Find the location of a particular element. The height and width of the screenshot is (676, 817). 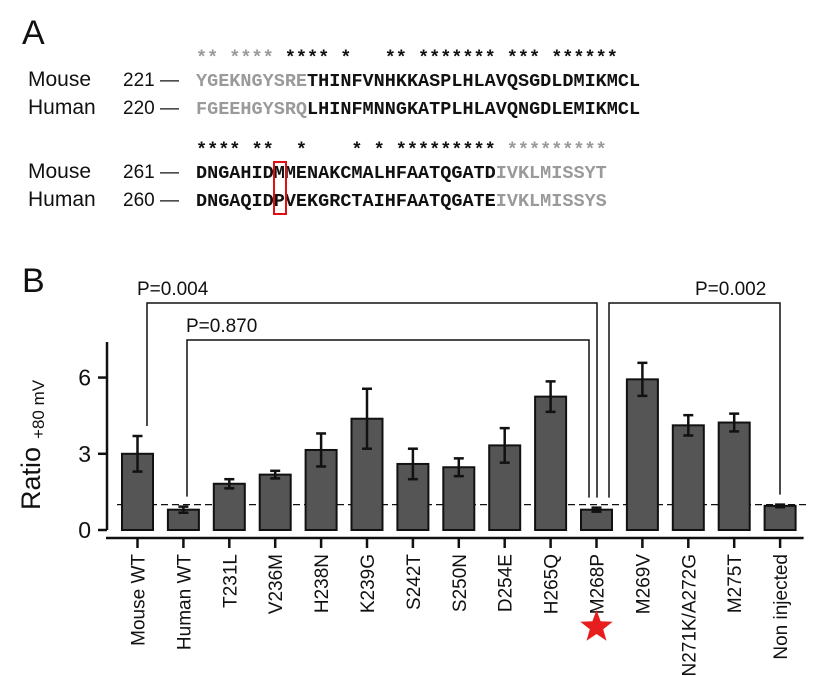

position-mouse-2: 261 — is located at coordinates (151, 172).